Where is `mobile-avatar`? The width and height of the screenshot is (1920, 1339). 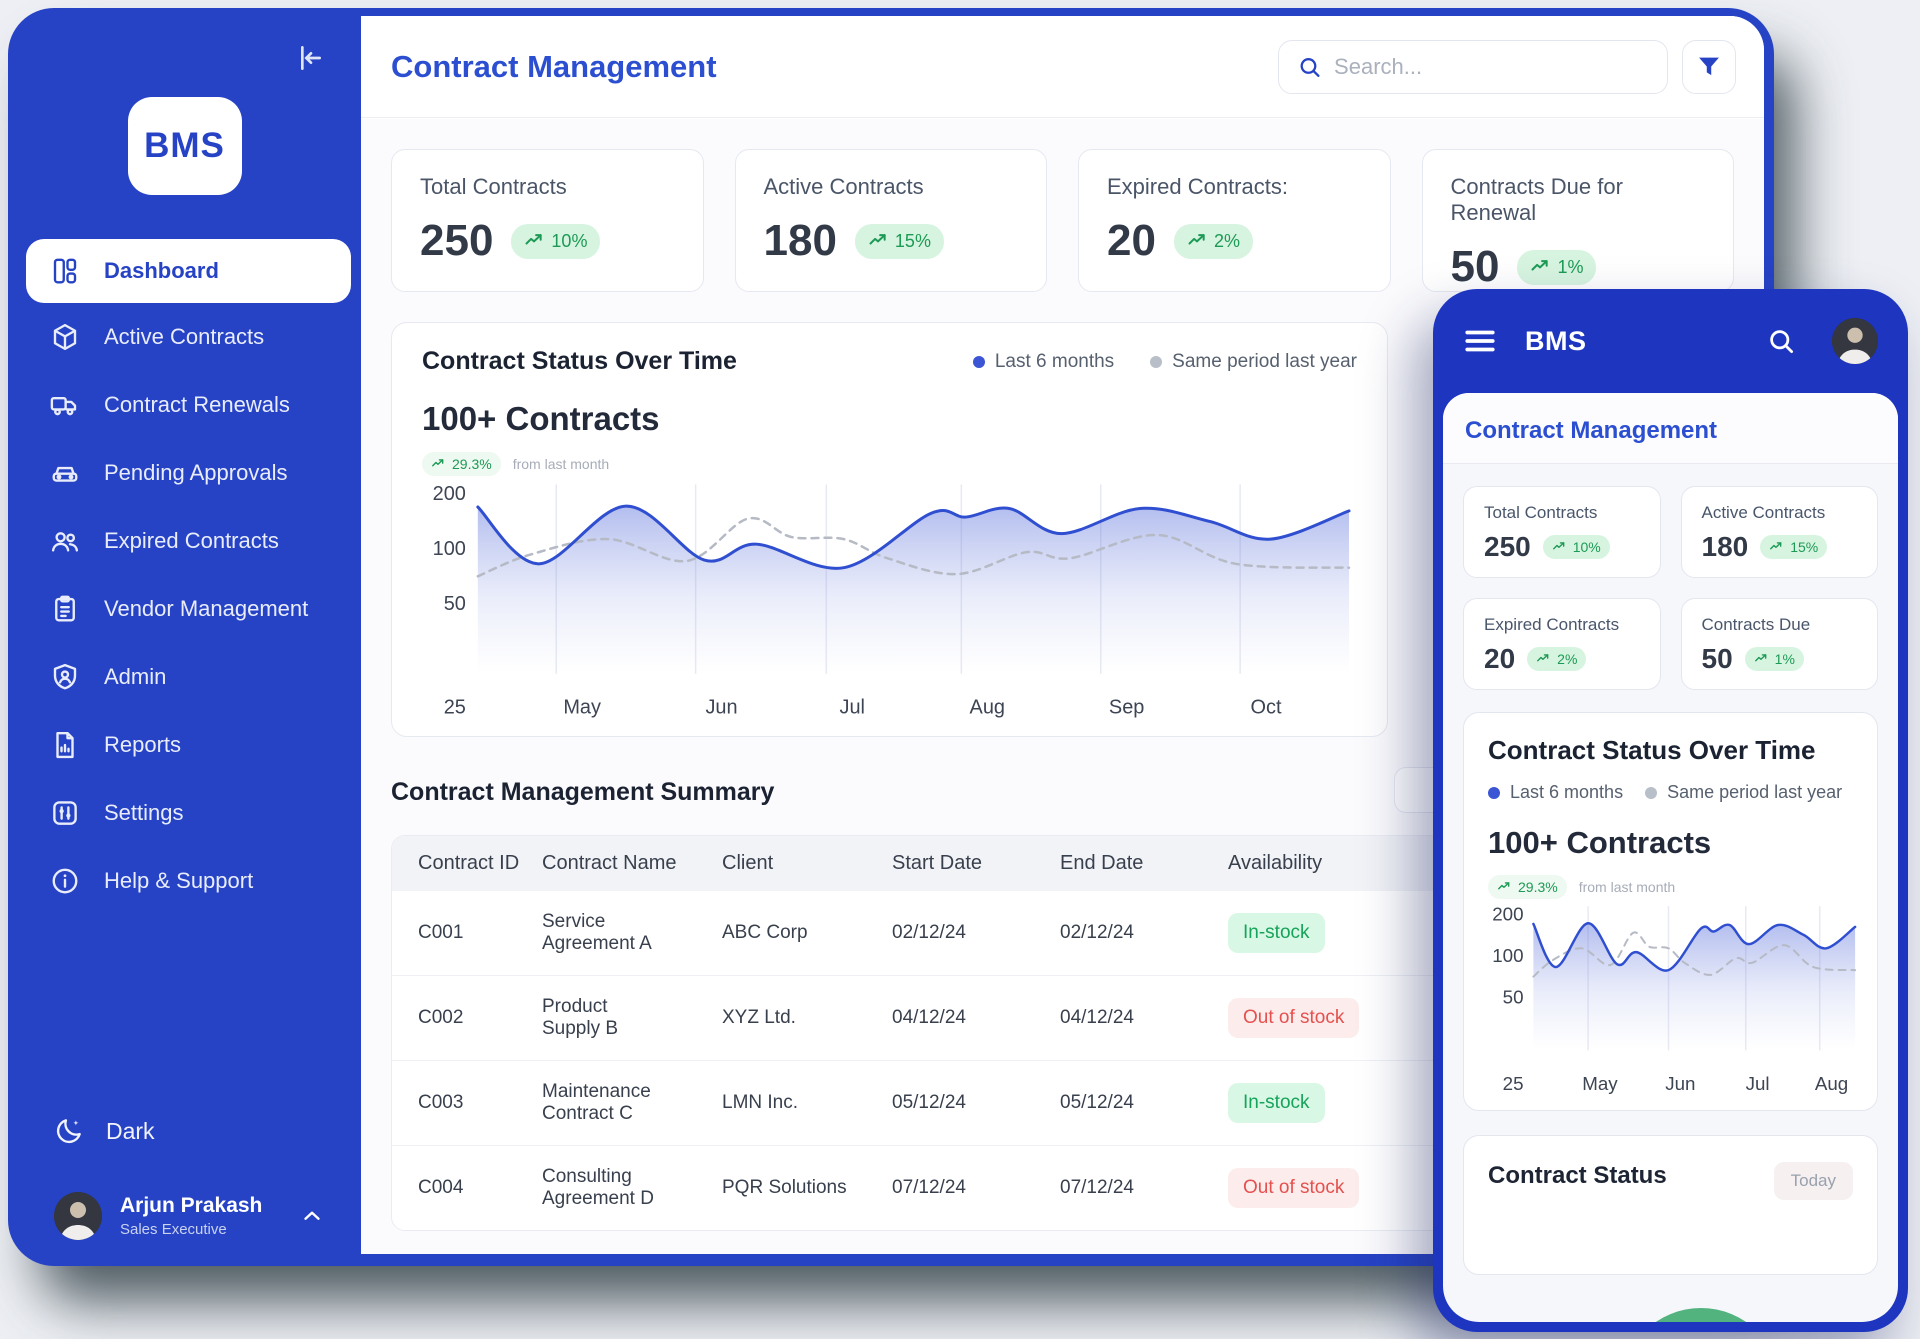 mobile-avatar is located at coordinates (1855, 341).